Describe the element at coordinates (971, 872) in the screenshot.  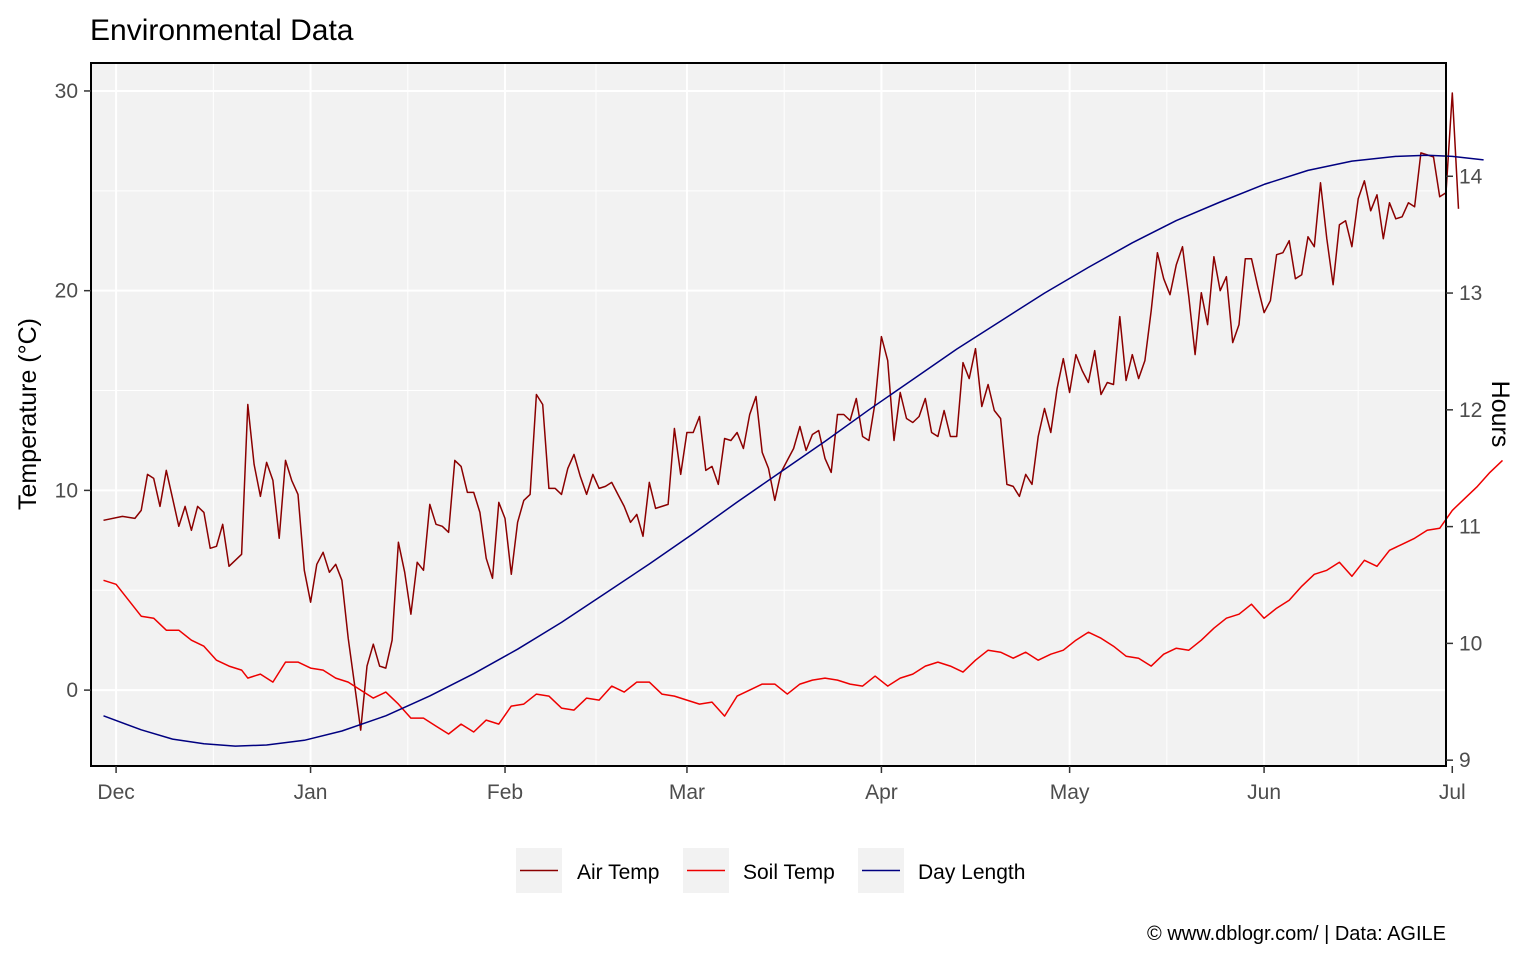
I see `legend-label-day-length: Day Length` at that location.